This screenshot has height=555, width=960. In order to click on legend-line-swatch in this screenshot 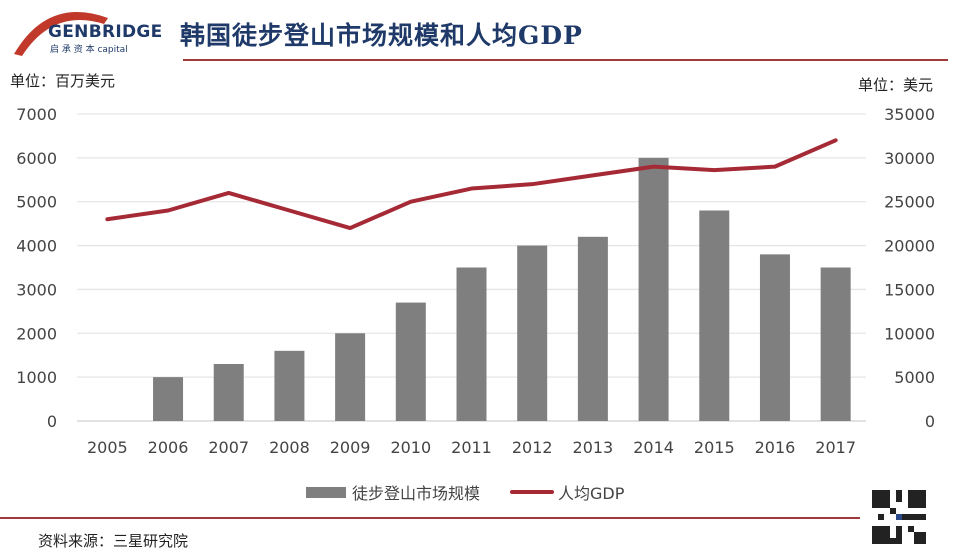, I will do `click(532, 492)`.